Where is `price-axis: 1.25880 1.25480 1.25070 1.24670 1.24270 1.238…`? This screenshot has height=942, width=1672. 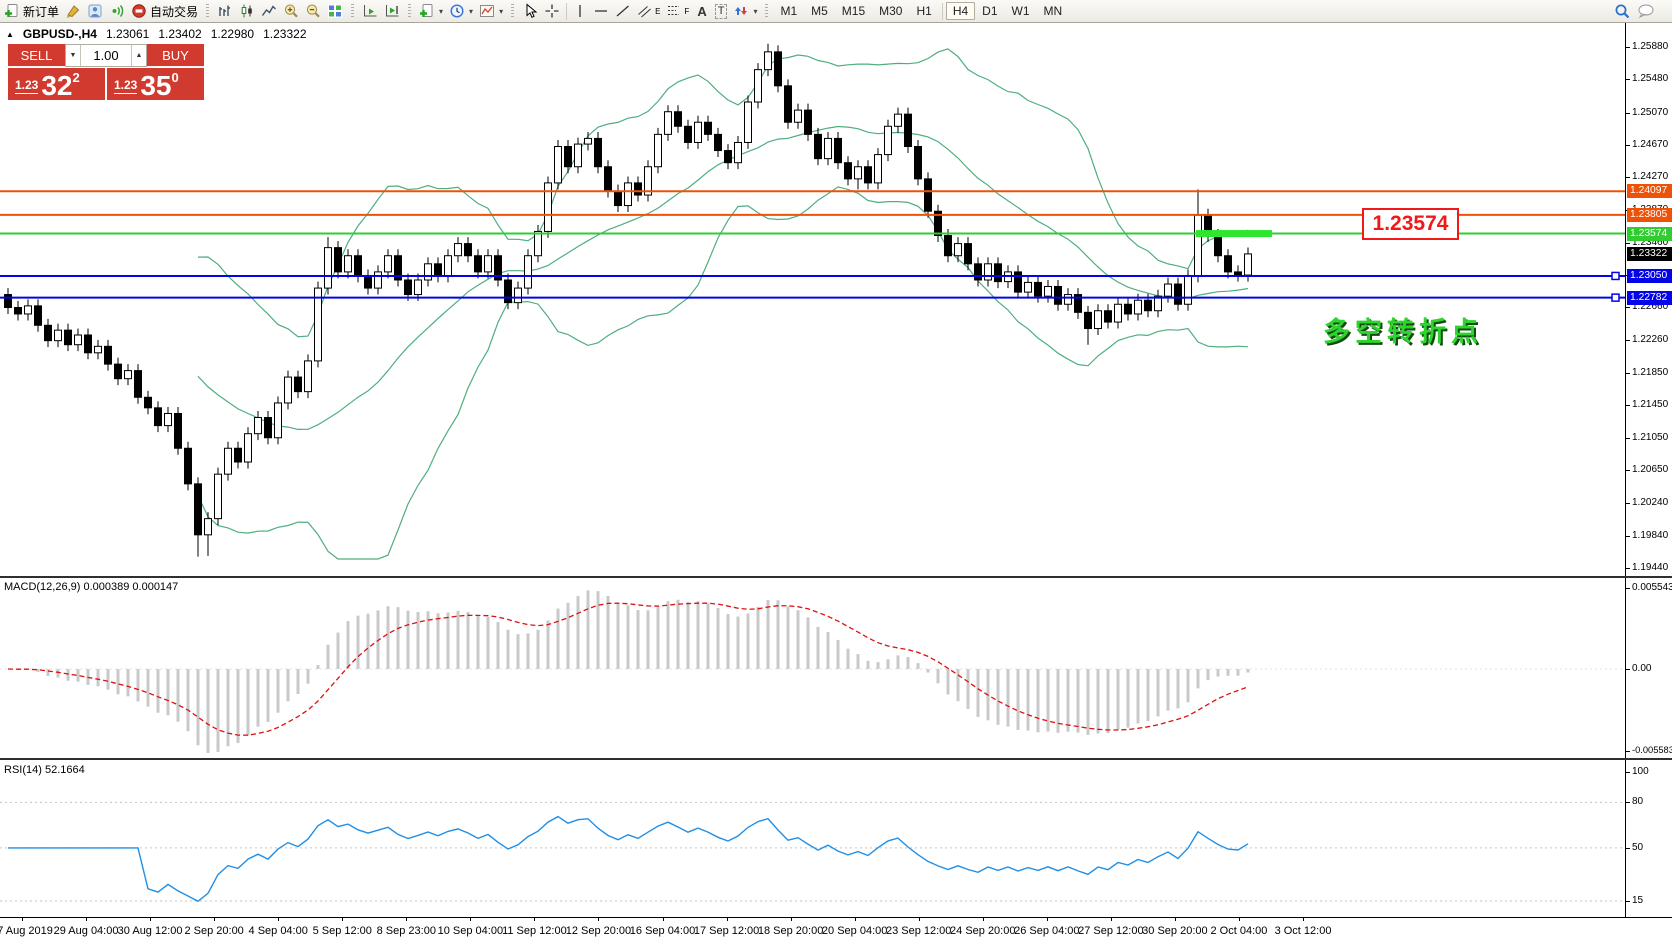
price-axis: 1.25880 1.25480 1.25070 1.24670 1.24270 1.238… is located at coordinates (1648, 470).